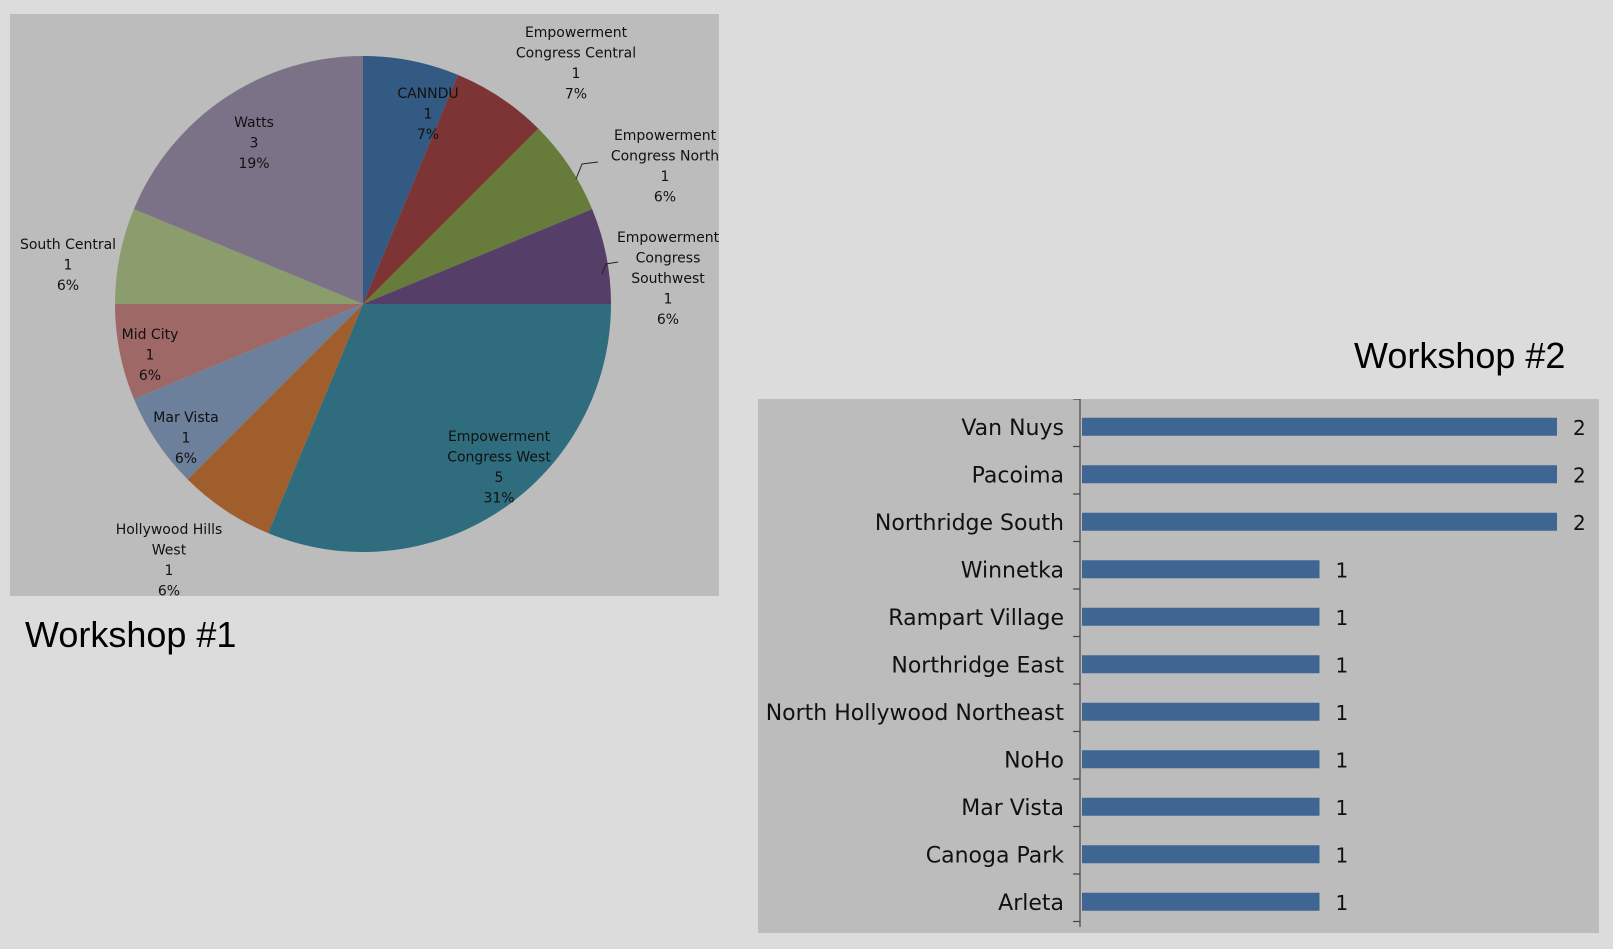 The width and height of the screenshot is (1613, 949). What do you see at coordinates (150, 355) in the screenshot?
I see `pie-label-mid-city: Mid City 1 6%` at bounding box center [150, 355].